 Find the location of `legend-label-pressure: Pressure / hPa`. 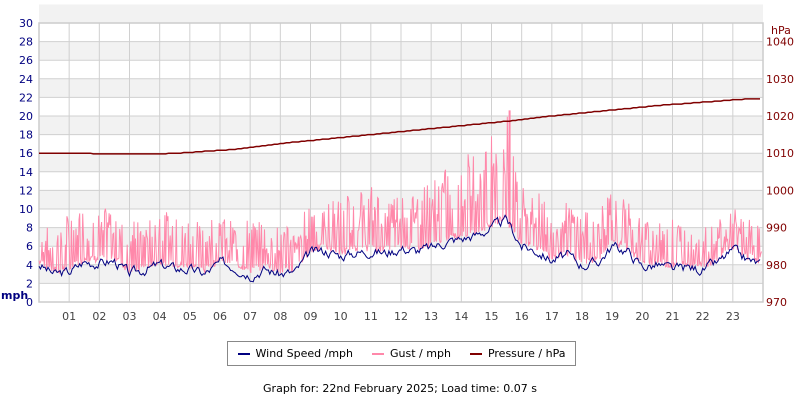

legend-label-pressure: Pressure / hPa is located at coordinates (526, 353).